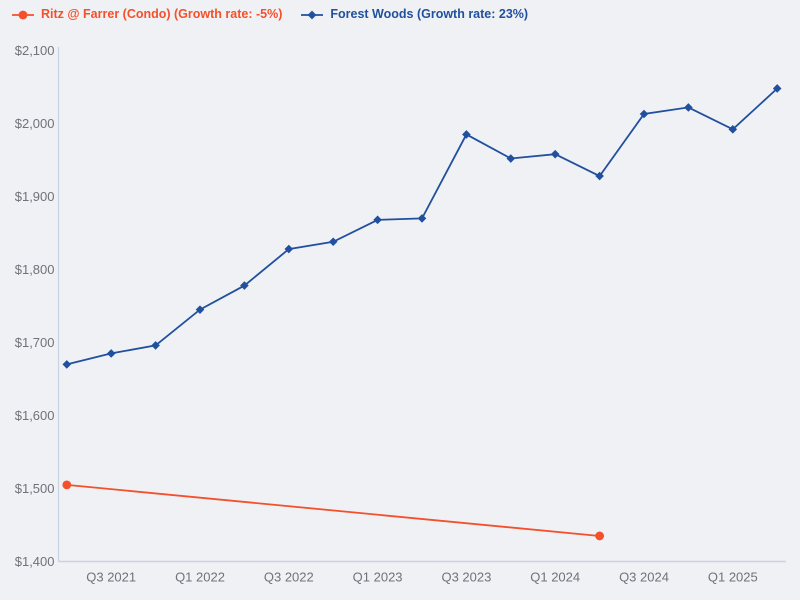 The width and height of the screenshot is (800, 600). Describe the element at coordinates (23, 14) in the screenshot. I see `circle-marker-icon` at that location.